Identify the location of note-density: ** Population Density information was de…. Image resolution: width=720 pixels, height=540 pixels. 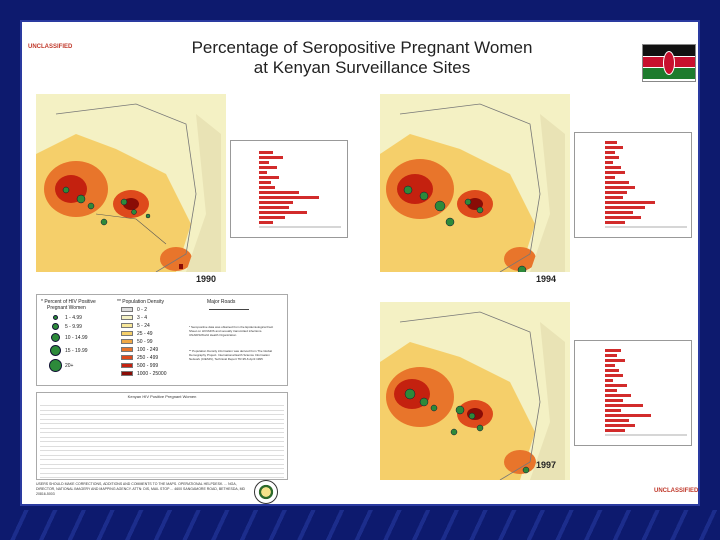
(230, 355).